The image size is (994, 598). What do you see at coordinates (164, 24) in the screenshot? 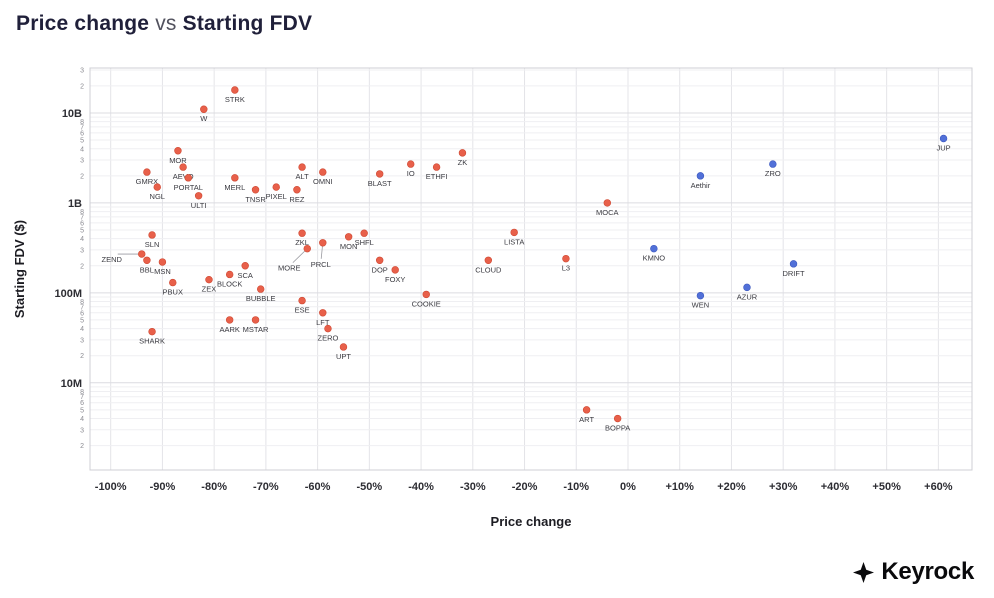
I see `chart-title: Price change vs Starting FDV` at bounding box center [164, 24].